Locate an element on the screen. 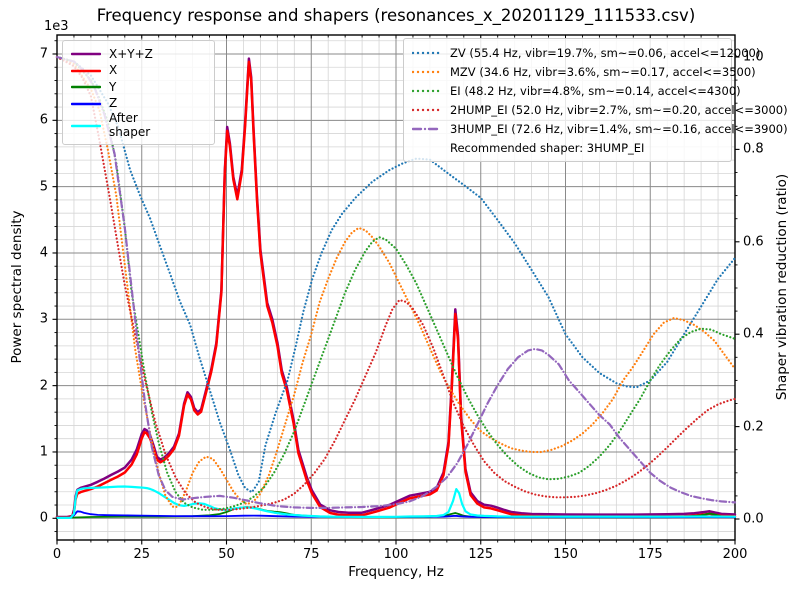  y-left-tick-label: 3 is located at coordinates (43, 319).